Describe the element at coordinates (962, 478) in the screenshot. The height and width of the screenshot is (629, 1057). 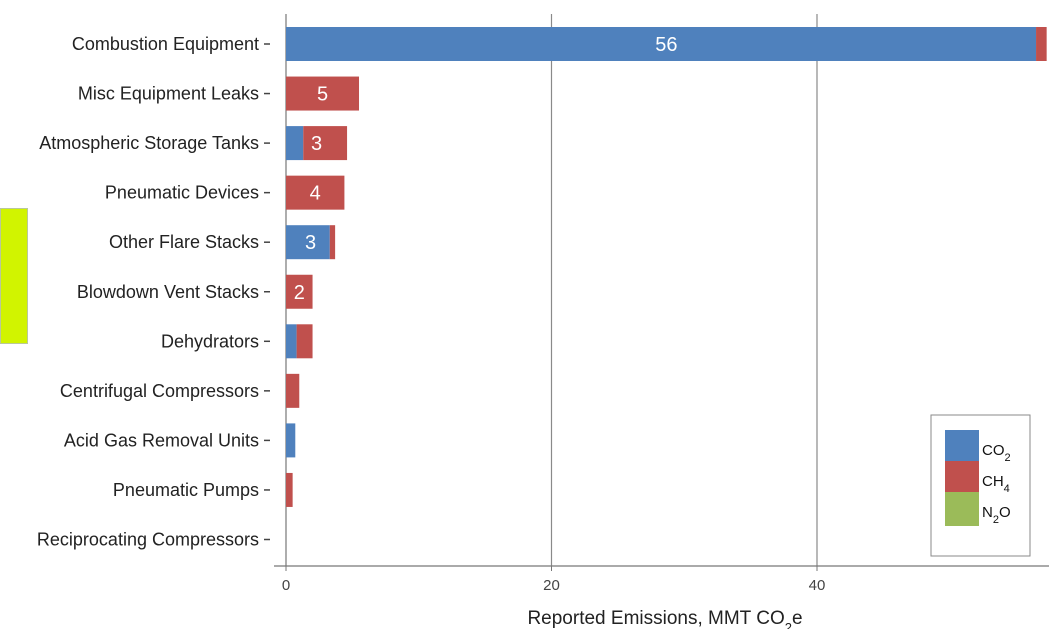
I see `legend-swatch-CH4` at that location.